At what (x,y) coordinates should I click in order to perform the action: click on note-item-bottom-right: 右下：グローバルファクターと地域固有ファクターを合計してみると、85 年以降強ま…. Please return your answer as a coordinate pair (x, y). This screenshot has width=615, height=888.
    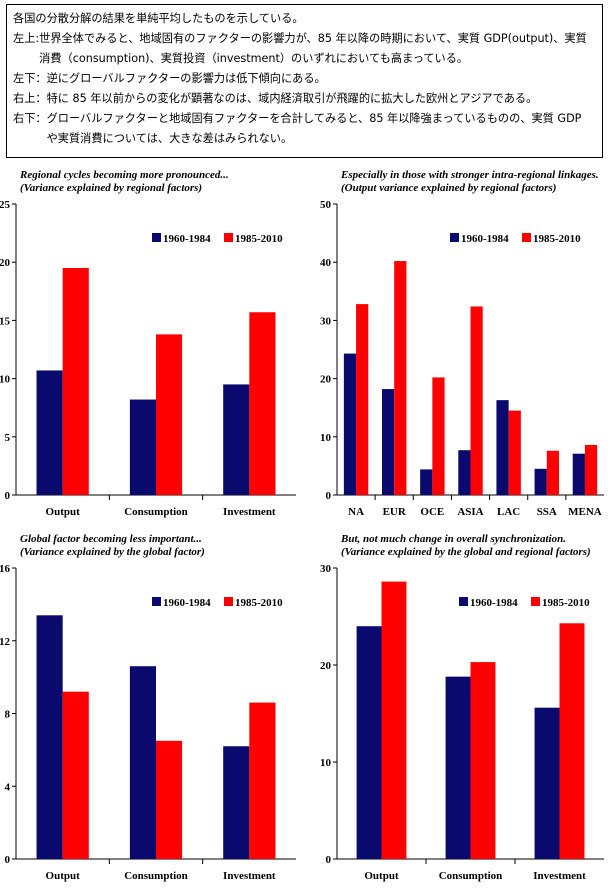
    Looking at the image, I should click on (304, 129).